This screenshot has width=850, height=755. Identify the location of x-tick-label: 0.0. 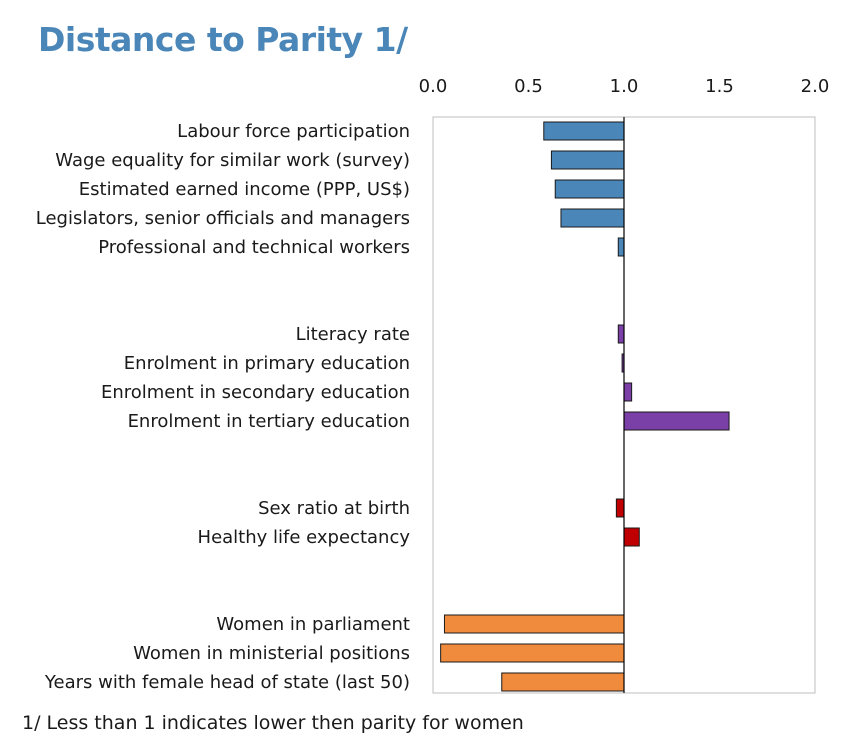
(433, 86).